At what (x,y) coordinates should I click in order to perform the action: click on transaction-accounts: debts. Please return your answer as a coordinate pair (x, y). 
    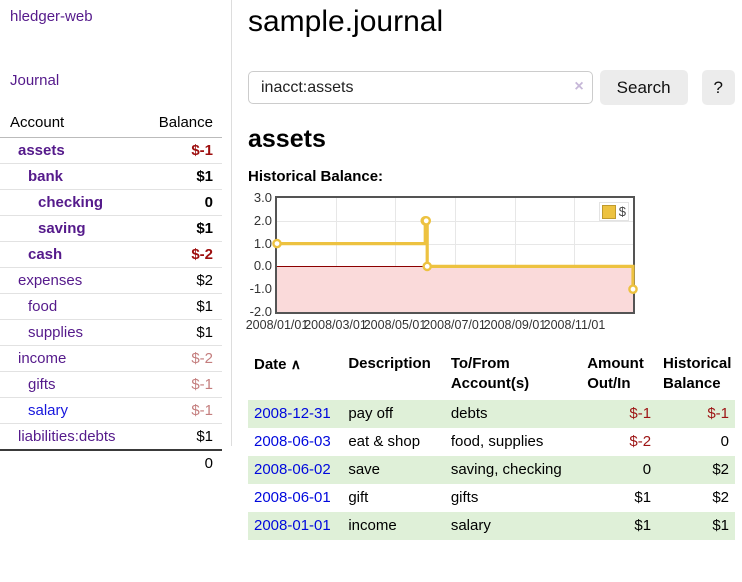
    Looking at the image, I should click on (513, 414).